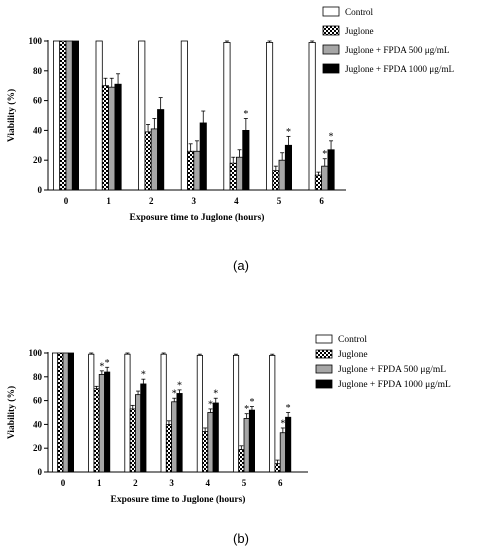 This screenshot has width=482, height=550. I want to click on x-tick-label: 0, so click(66, 201).